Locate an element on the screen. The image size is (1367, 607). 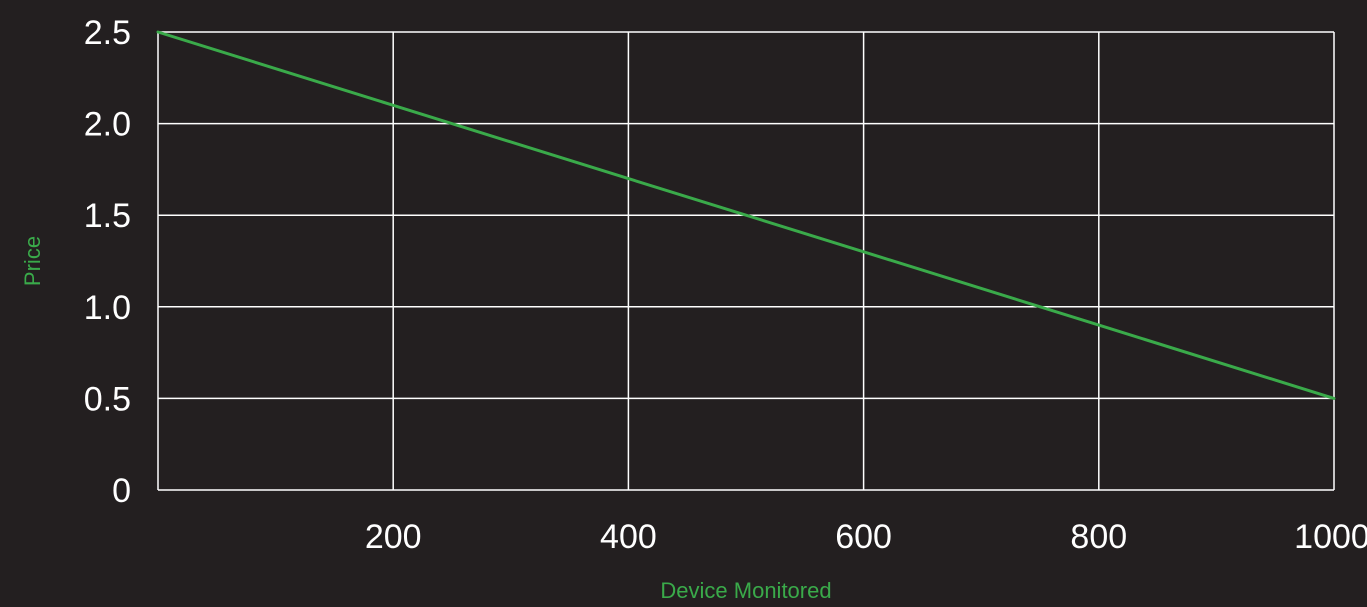
x-tick-label: 1000 is located at coordinates (1330, 537).